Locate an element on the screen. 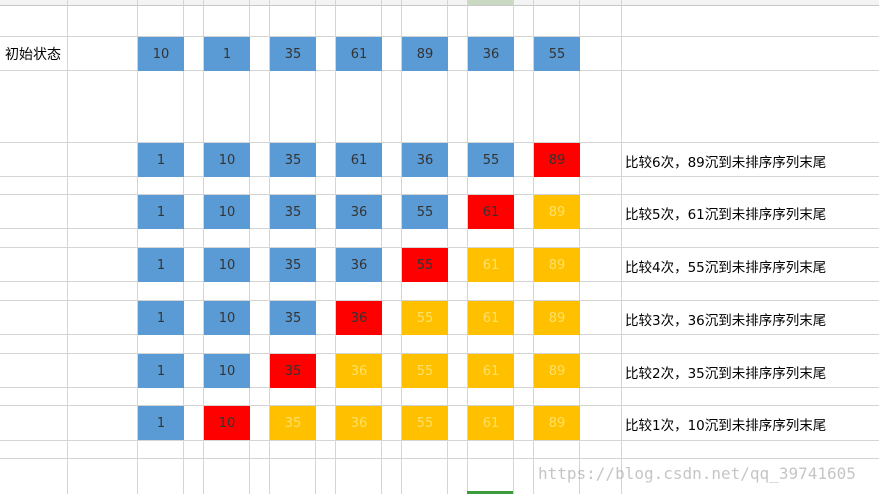 This screenshot has width=879, height=494. pass-note: 比较2次，35沉到未排序序列末尾 is located at coordinates (726, 374).